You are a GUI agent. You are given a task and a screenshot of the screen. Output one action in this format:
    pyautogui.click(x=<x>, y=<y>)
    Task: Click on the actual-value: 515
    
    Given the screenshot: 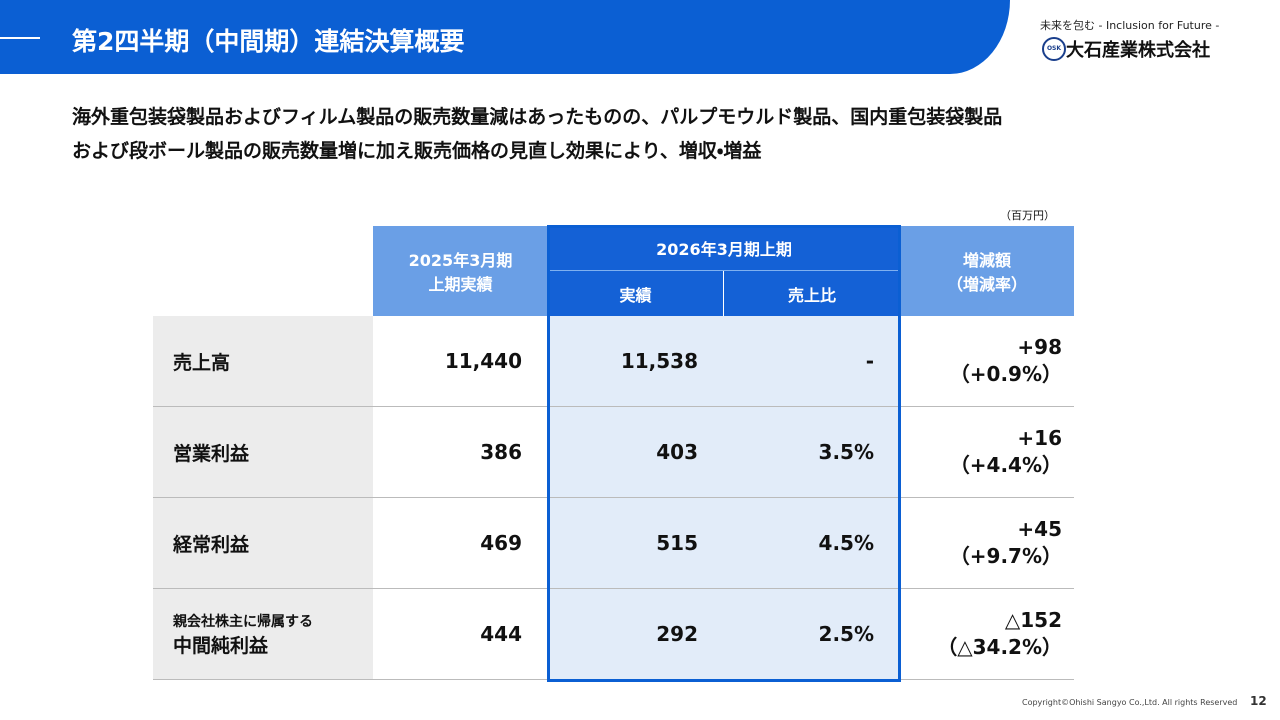 What is the action you would take?
    pyautogui.click(x=636, y=543)
    